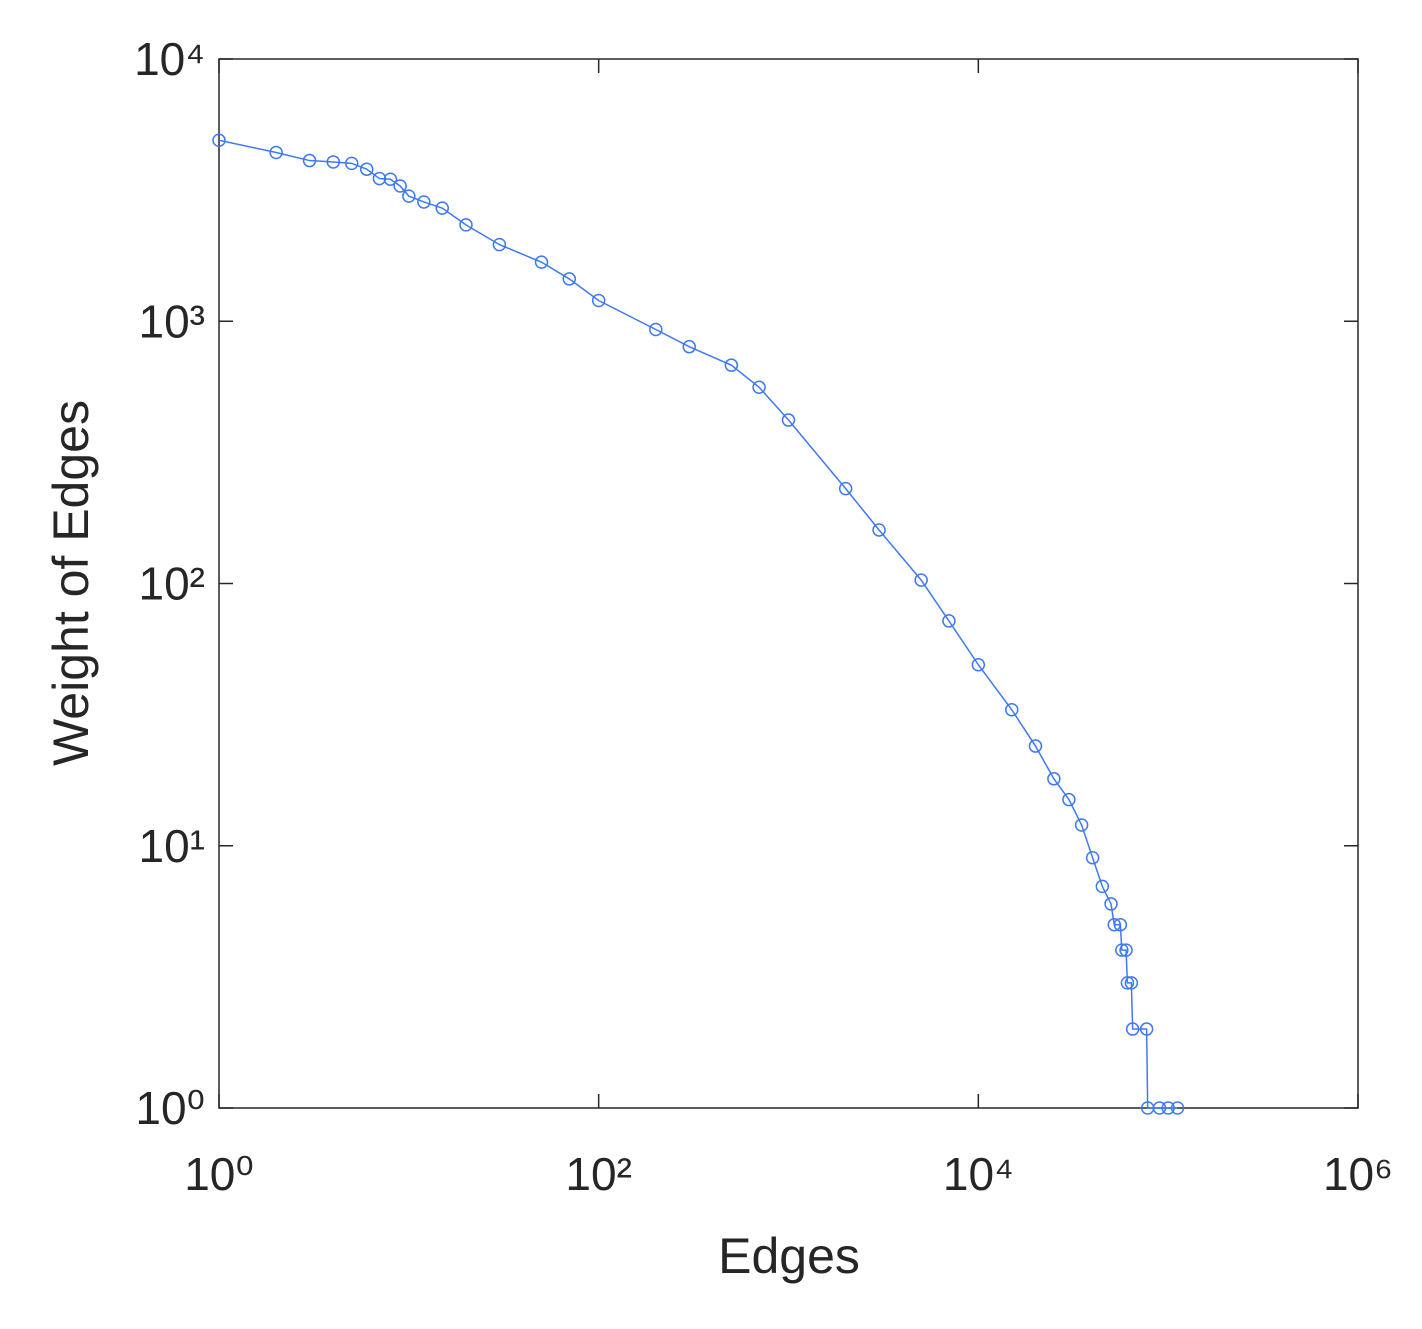  Describe the element at coordinates (172, 846) in the screenshot. I see `y-tick-label: 10¹` at that location.